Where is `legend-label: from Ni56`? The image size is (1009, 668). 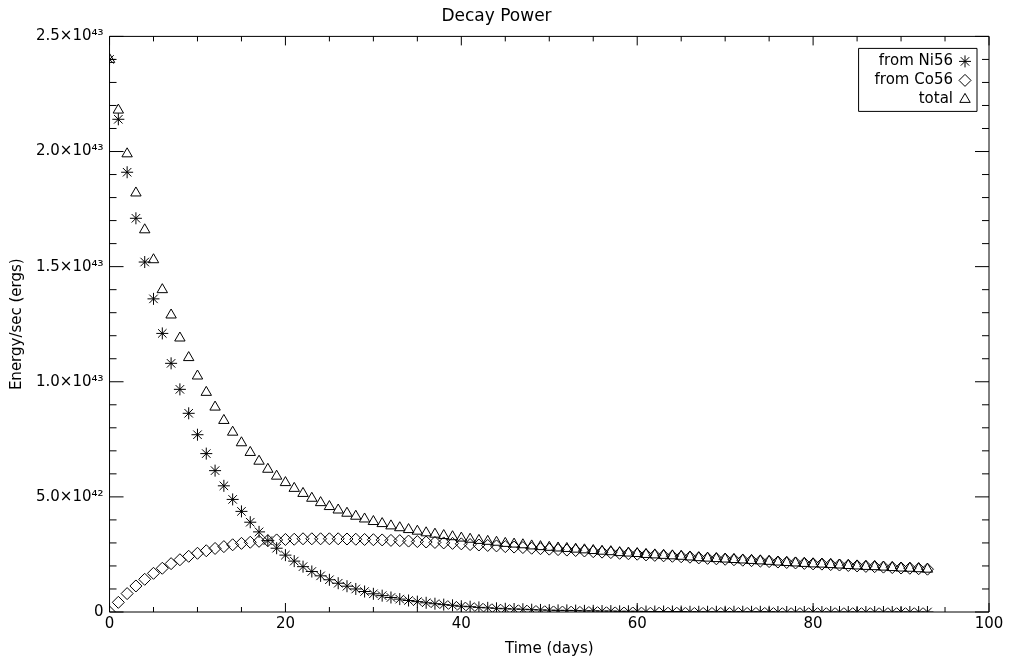 legend-label: from Ni56 is located at coordinates (915, 60).